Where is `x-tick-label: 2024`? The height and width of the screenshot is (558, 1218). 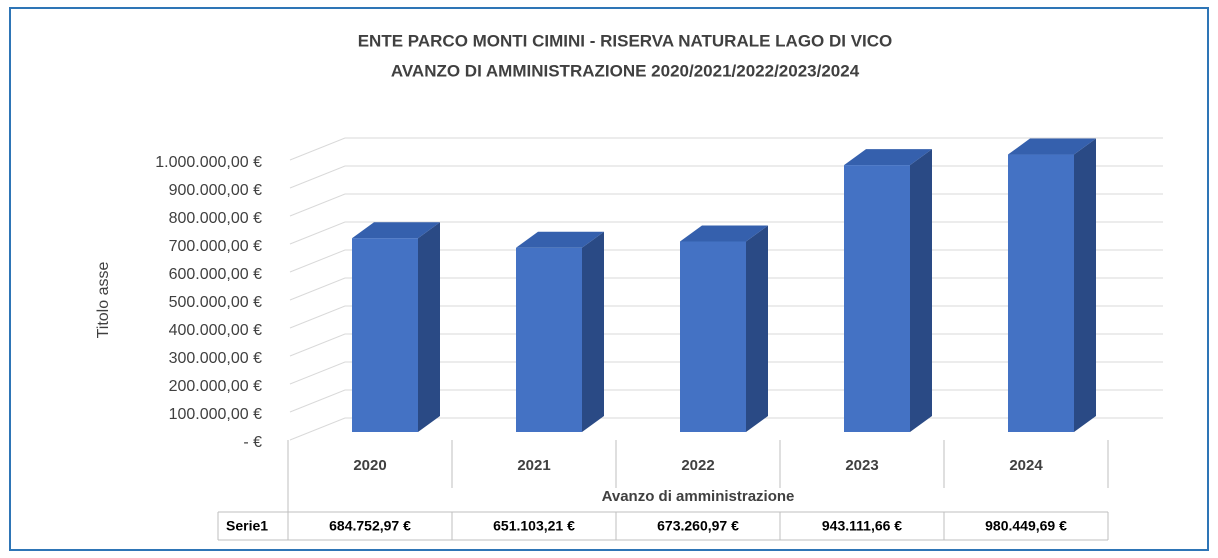 x-tick-label: 2024 is located at coordinates (1026, 465).